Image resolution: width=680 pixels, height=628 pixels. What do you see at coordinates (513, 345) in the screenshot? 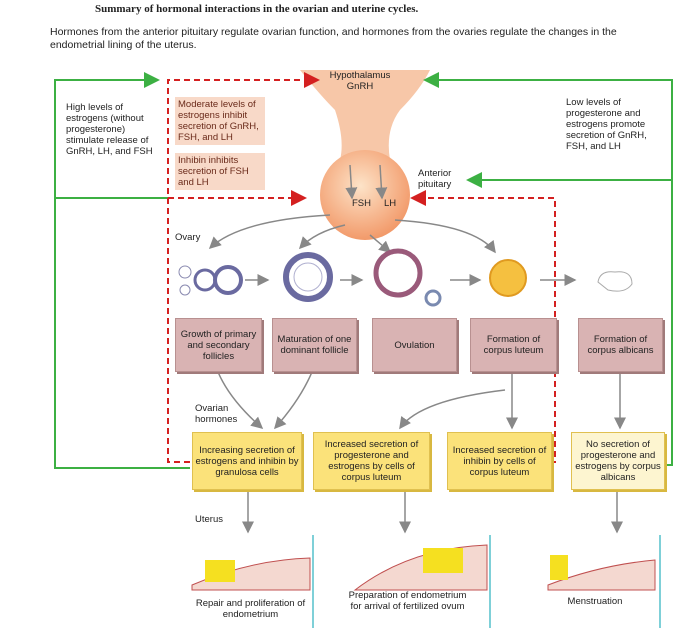
I see `stage-box: Formation of corpus luteum` at bounding box center [513, 345].